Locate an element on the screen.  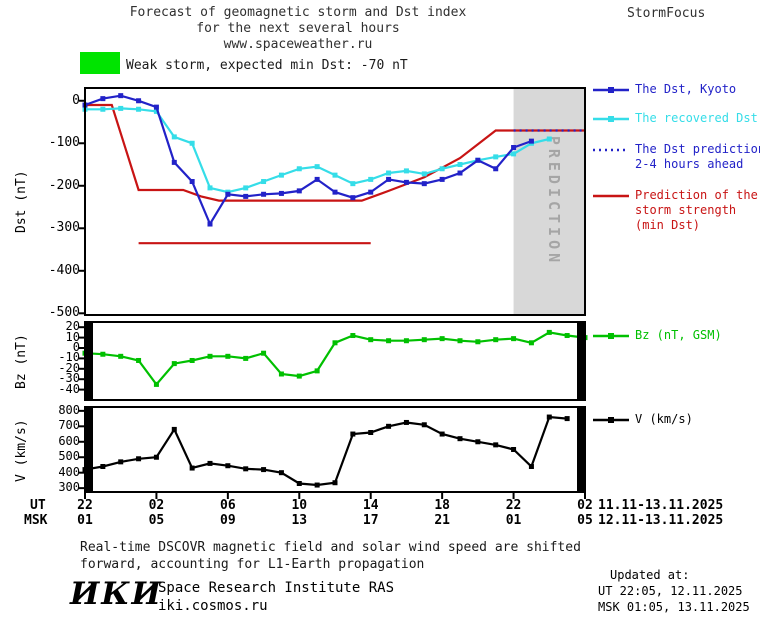
institute-site: iki.cosmos.ru is located at coordinates (213, 606).